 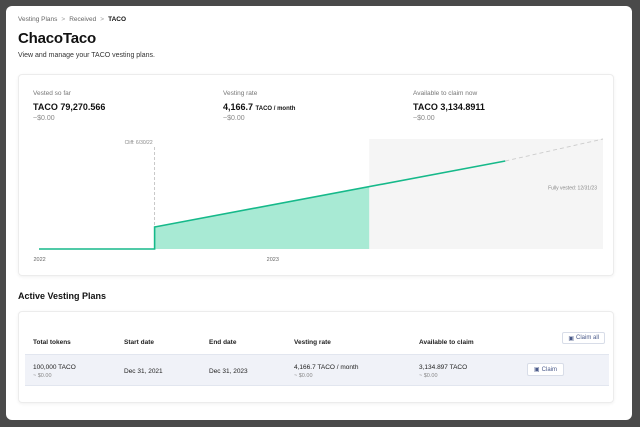 I want to click on cell-available: 3,134.897 TACO ~ $0.00, so click(x=443, y=371).